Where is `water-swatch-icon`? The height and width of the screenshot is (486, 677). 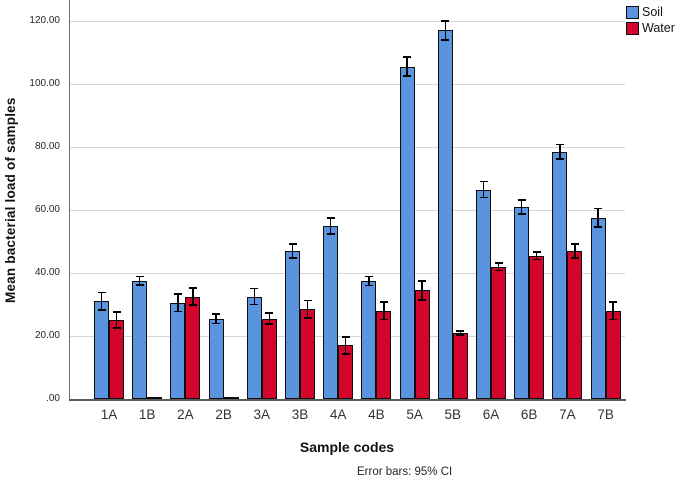
water-swatch-icon is located at coordinates (632, 28).